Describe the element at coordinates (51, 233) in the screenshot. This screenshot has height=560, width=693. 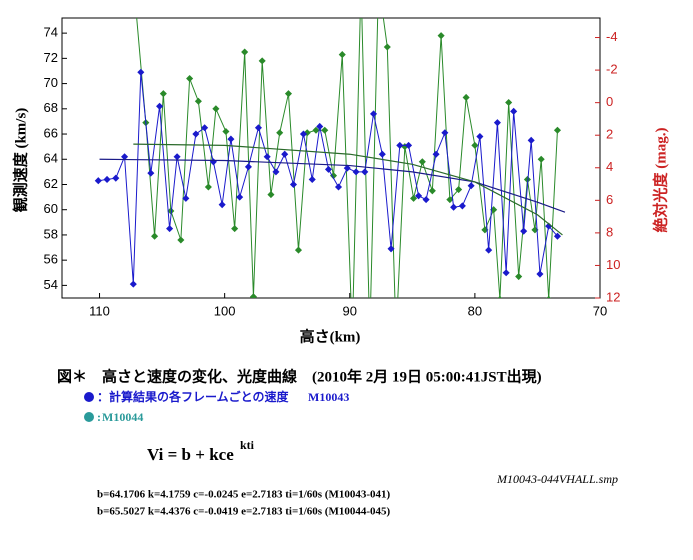
I see `y-tick-label: 58` at that location.